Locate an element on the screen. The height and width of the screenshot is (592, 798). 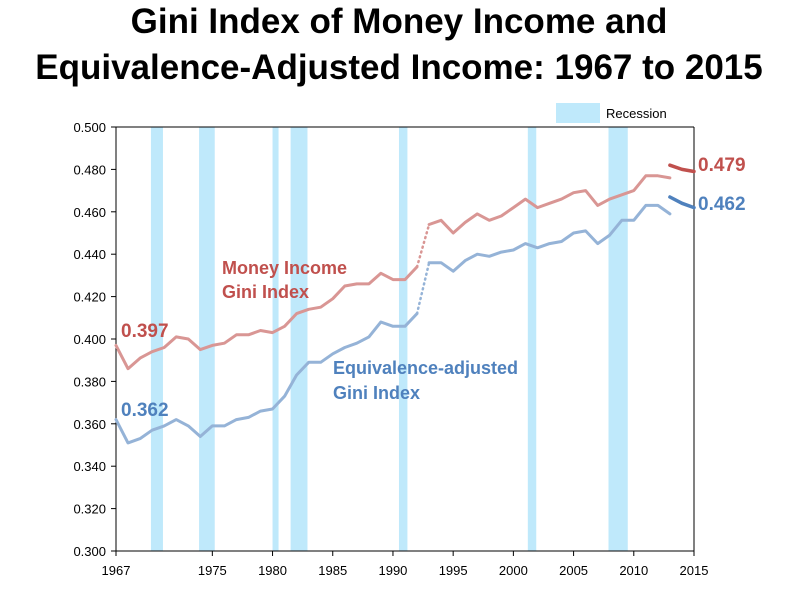
x-tick-label: 2010 is located at coordinates (633, 570).